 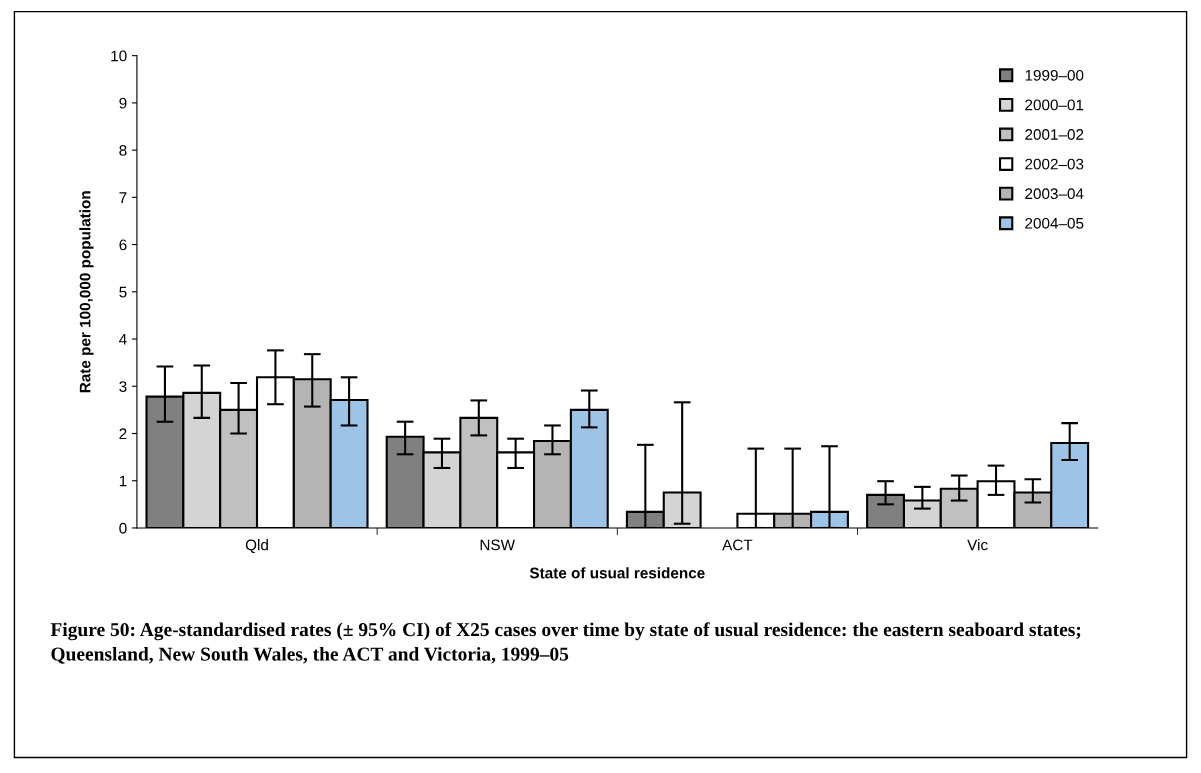 I want to click on y-tick-label: 3, so click(x=123, y=386).